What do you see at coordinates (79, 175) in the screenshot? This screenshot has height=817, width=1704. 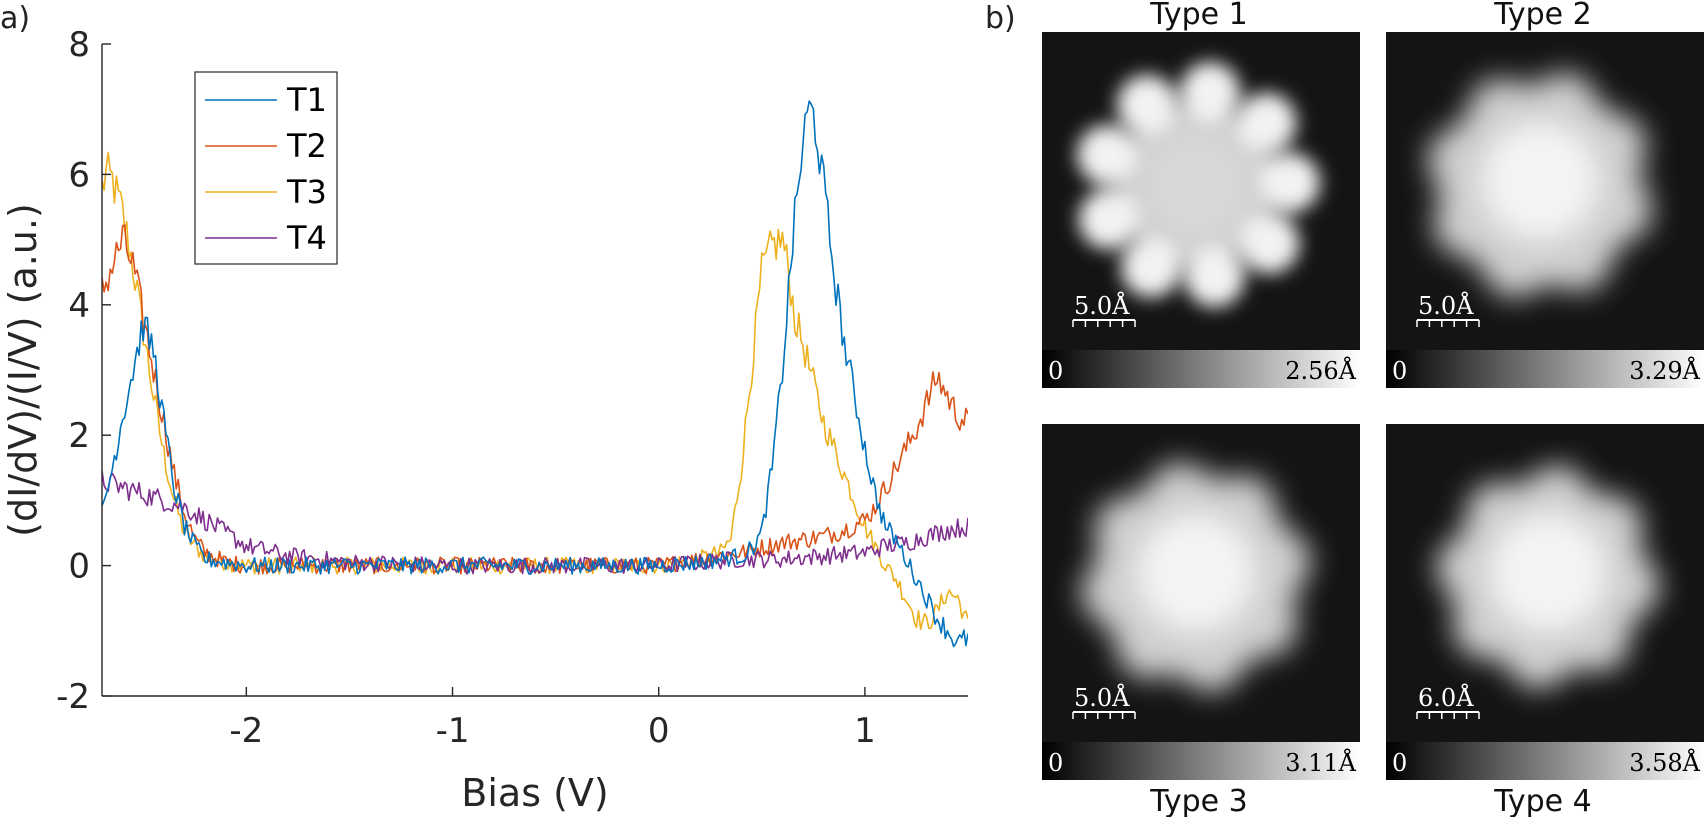 I see `y-tick-label: 6` at bounding box center [79, 175].